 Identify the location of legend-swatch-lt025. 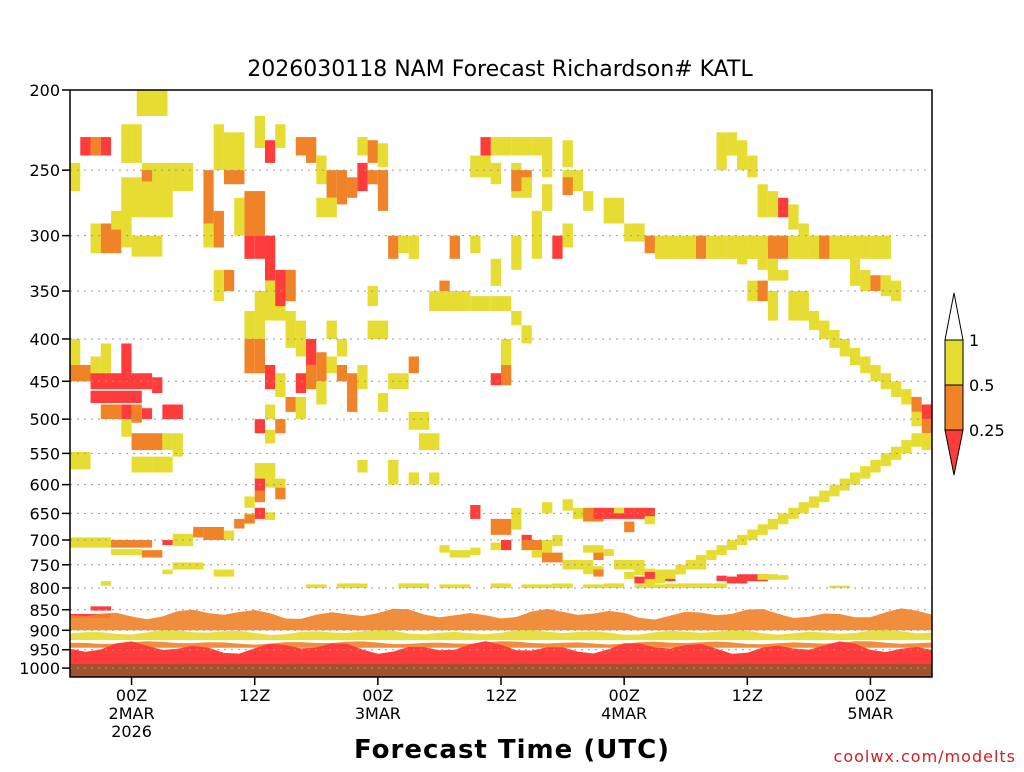
(954, 452).